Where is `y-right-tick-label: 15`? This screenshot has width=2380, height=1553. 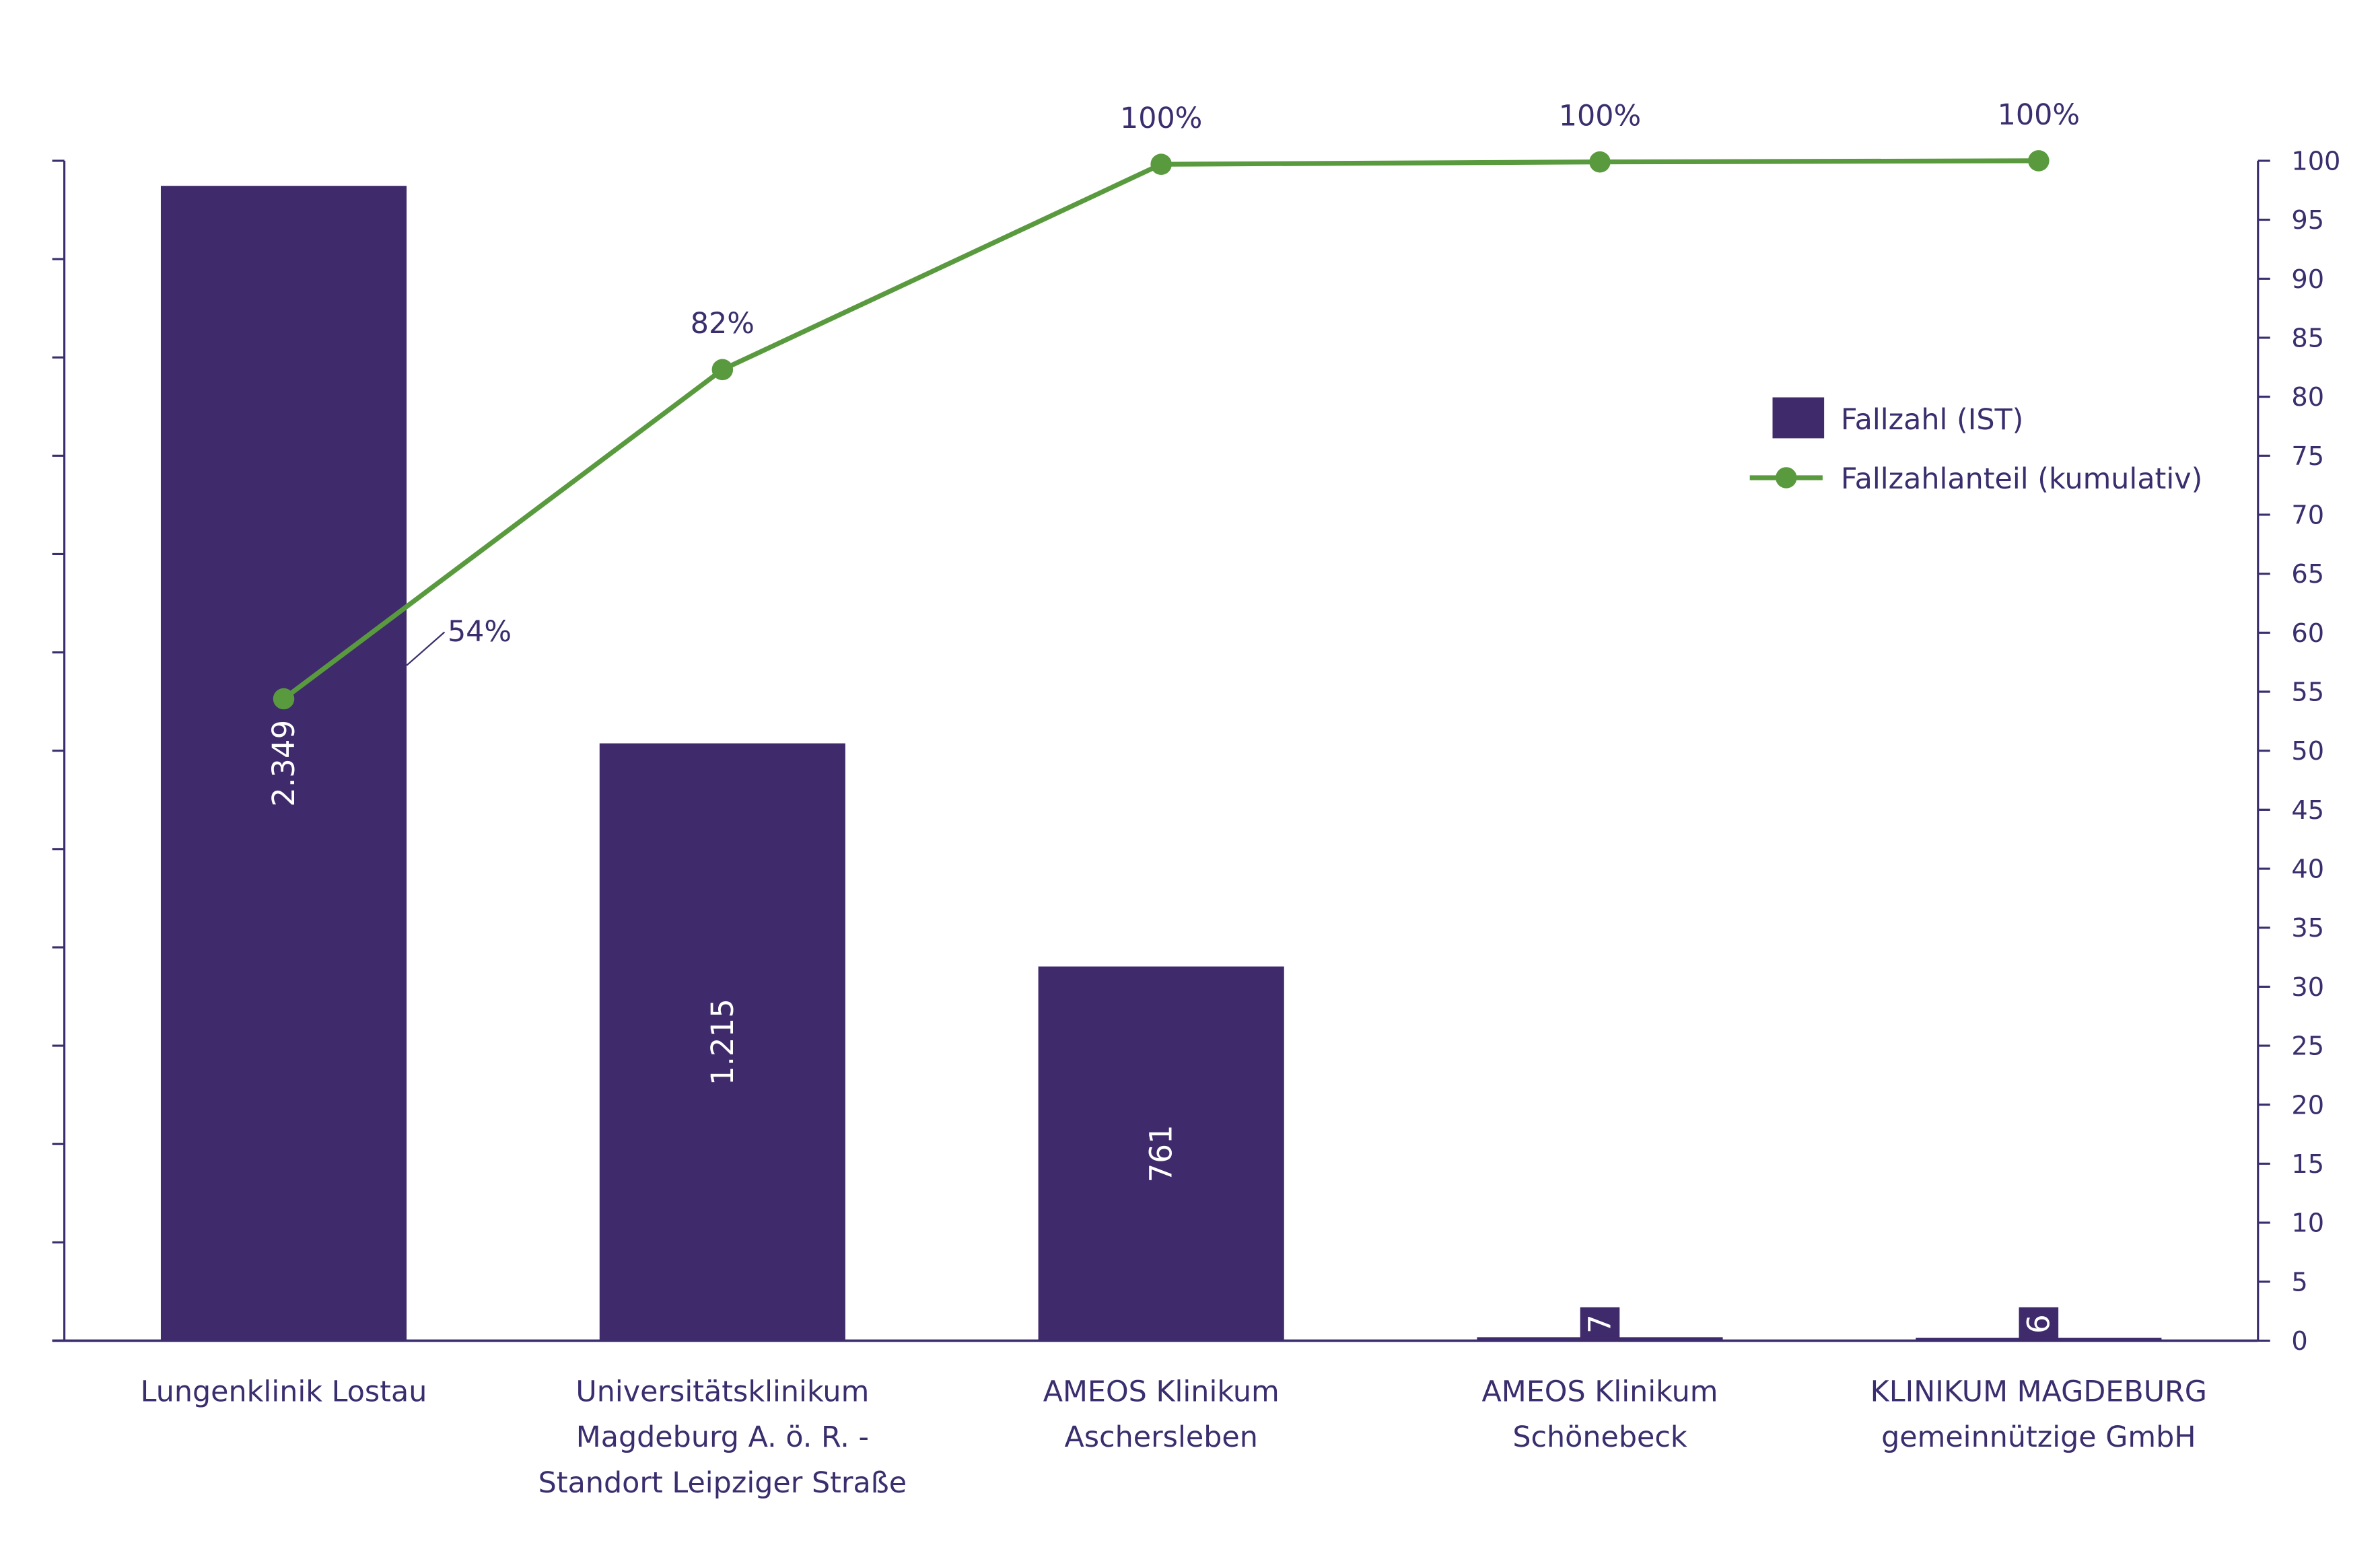
y-right-tick-label: 15 is located at coordinates (2307, 1164).